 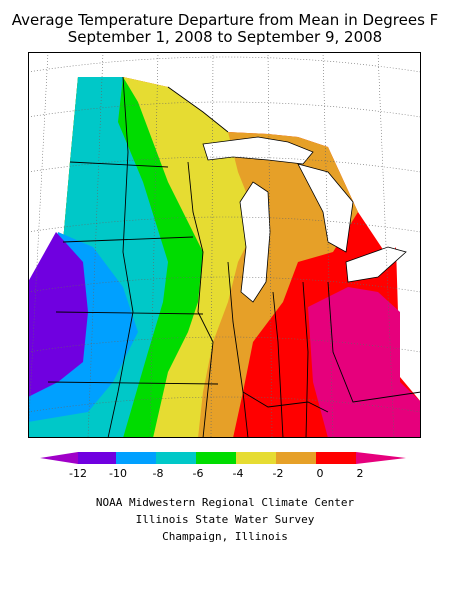 I want to click on legend-tick: 2, so click(x=360, y=473).